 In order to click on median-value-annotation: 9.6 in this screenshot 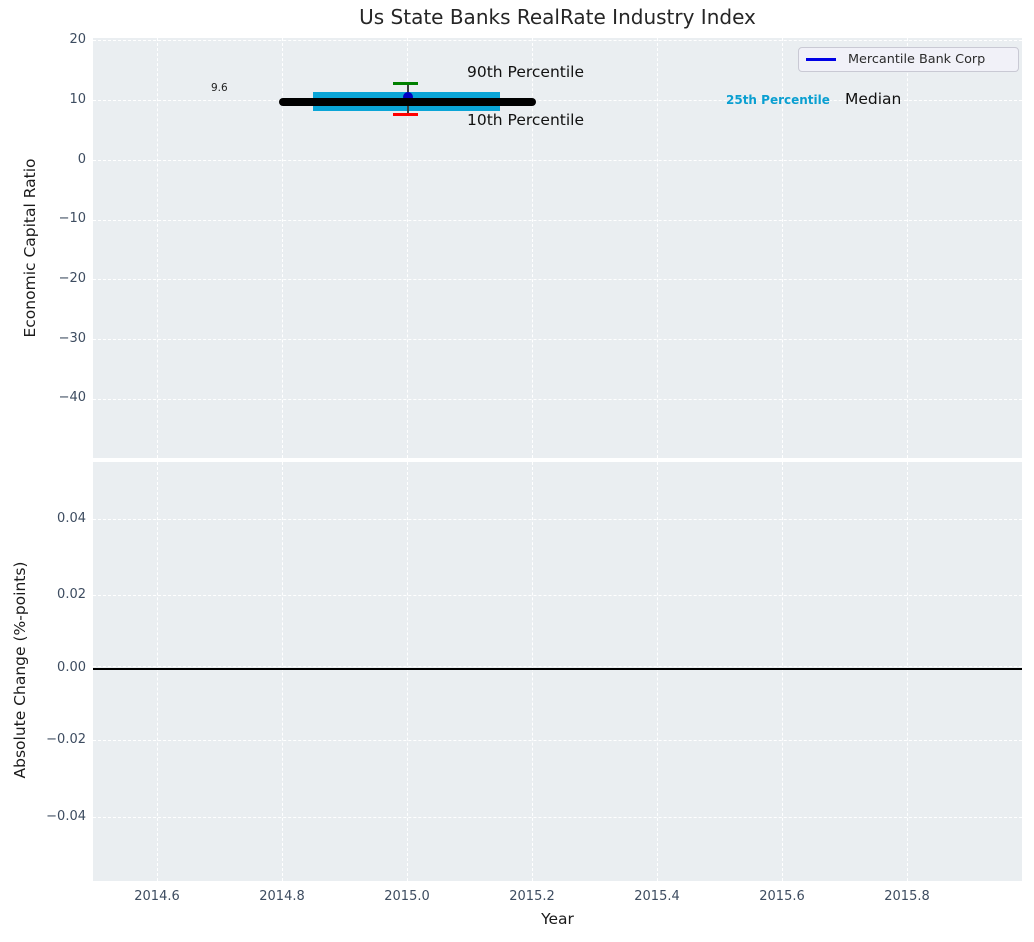, I will do `click(219, 88)`.